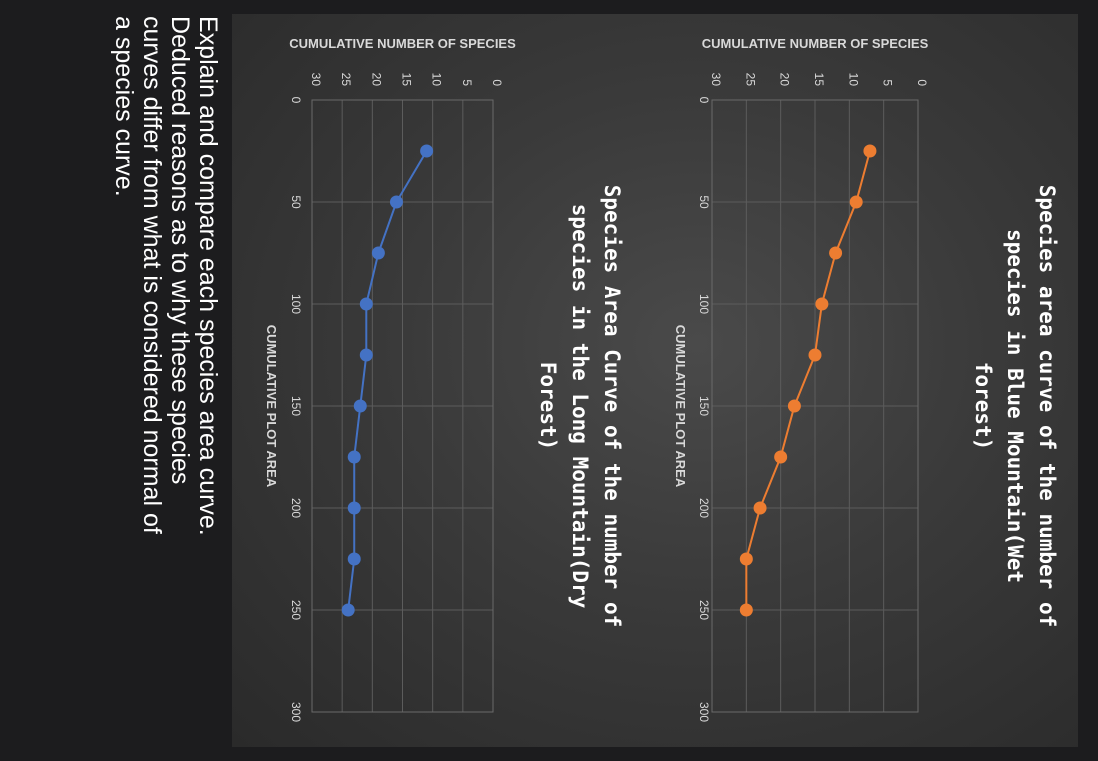  Describe the element at coordinates (1015, 406) in the screenshot. I see `chart-title-line-2: species in Blue Mountain(Wet` at that location.